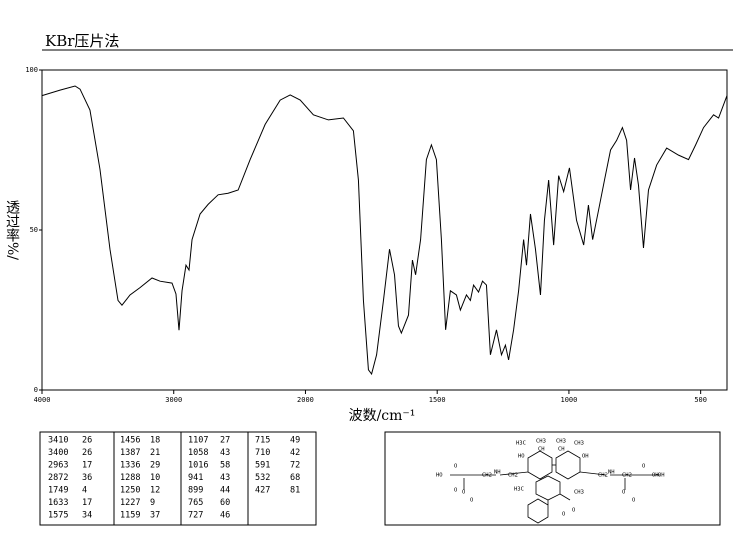 Image resolution: width=737 pixels, height=543 pixels. What do you see at coordinates (198, 466) in the screenshot?
I see `peak-wavenumber: 1016` at bounding box center [198, 466].